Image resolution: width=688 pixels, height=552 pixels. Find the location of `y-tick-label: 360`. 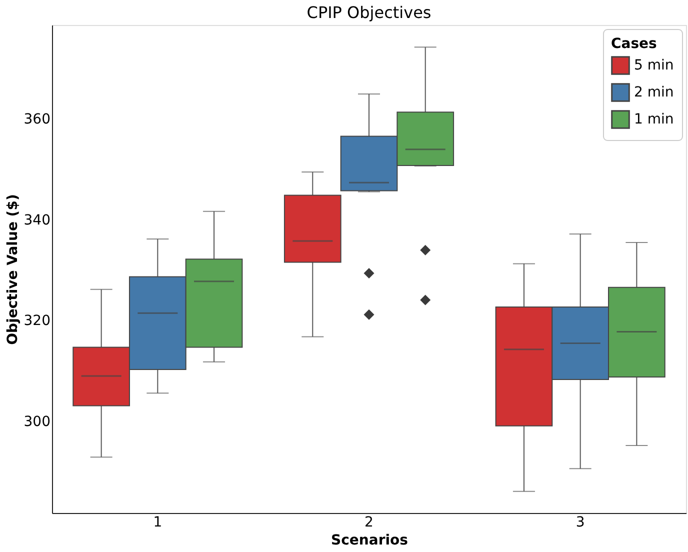

y-tick-label: 360 is located at coordinates (37, 120).